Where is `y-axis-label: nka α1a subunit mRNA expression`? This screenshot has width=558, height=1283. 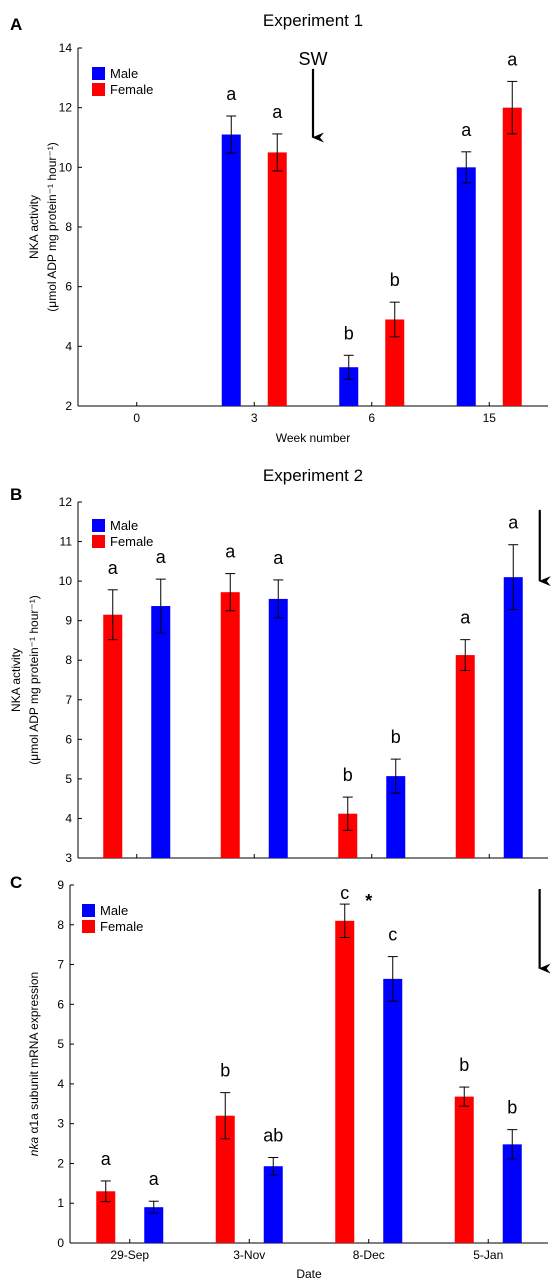
y-axis-label: nka α1a subunit mRNA expression is located at coordinates (34, 1064).